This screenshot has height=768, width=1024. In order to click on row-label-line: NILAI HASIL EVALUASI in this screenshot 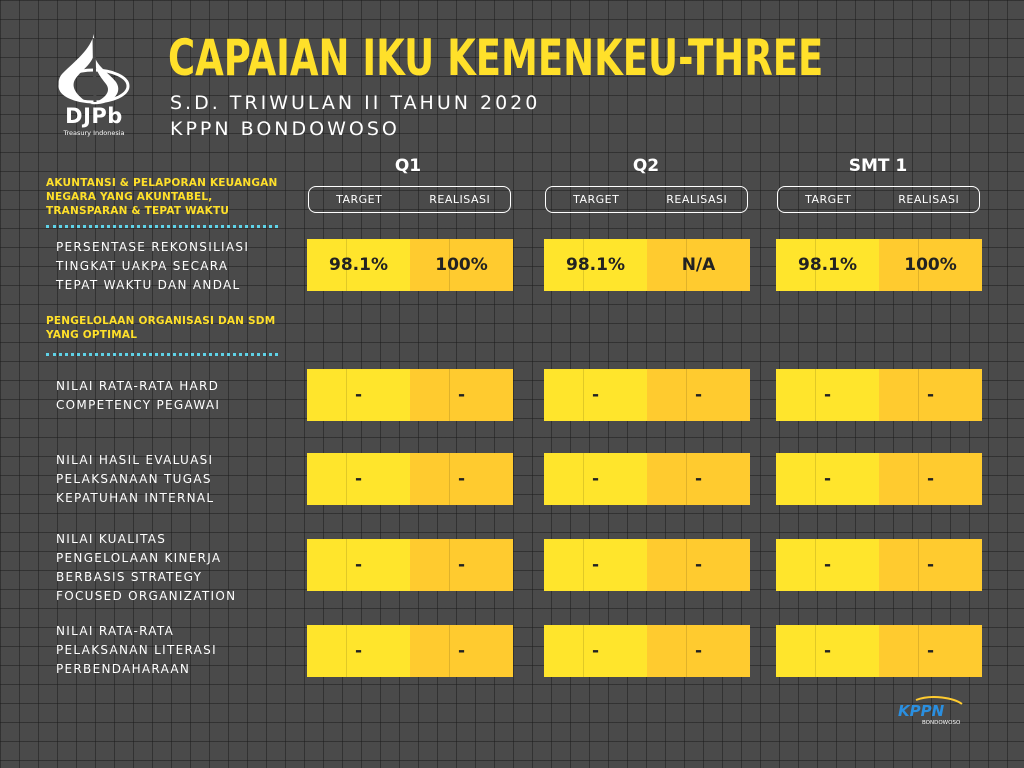, I will do `click(135, 460)`.